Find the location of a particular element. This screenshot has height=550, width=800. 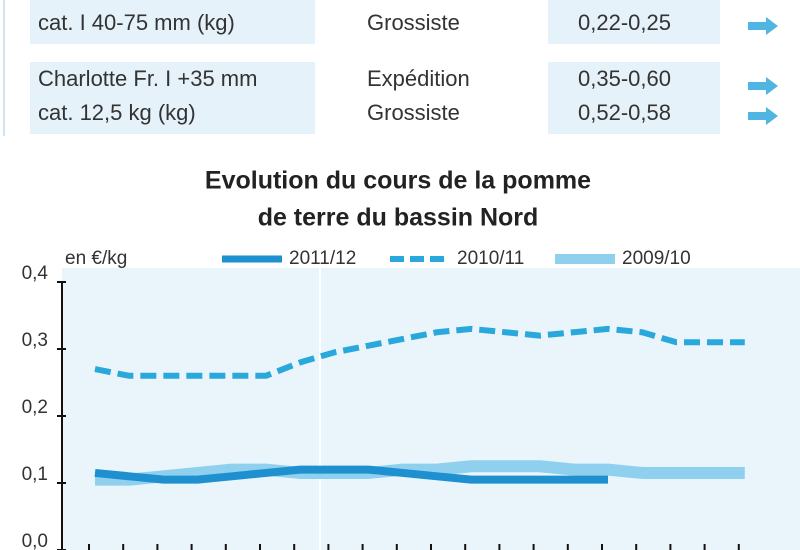

y-tick-label: 0,4 is located at coordinates (35, 273).